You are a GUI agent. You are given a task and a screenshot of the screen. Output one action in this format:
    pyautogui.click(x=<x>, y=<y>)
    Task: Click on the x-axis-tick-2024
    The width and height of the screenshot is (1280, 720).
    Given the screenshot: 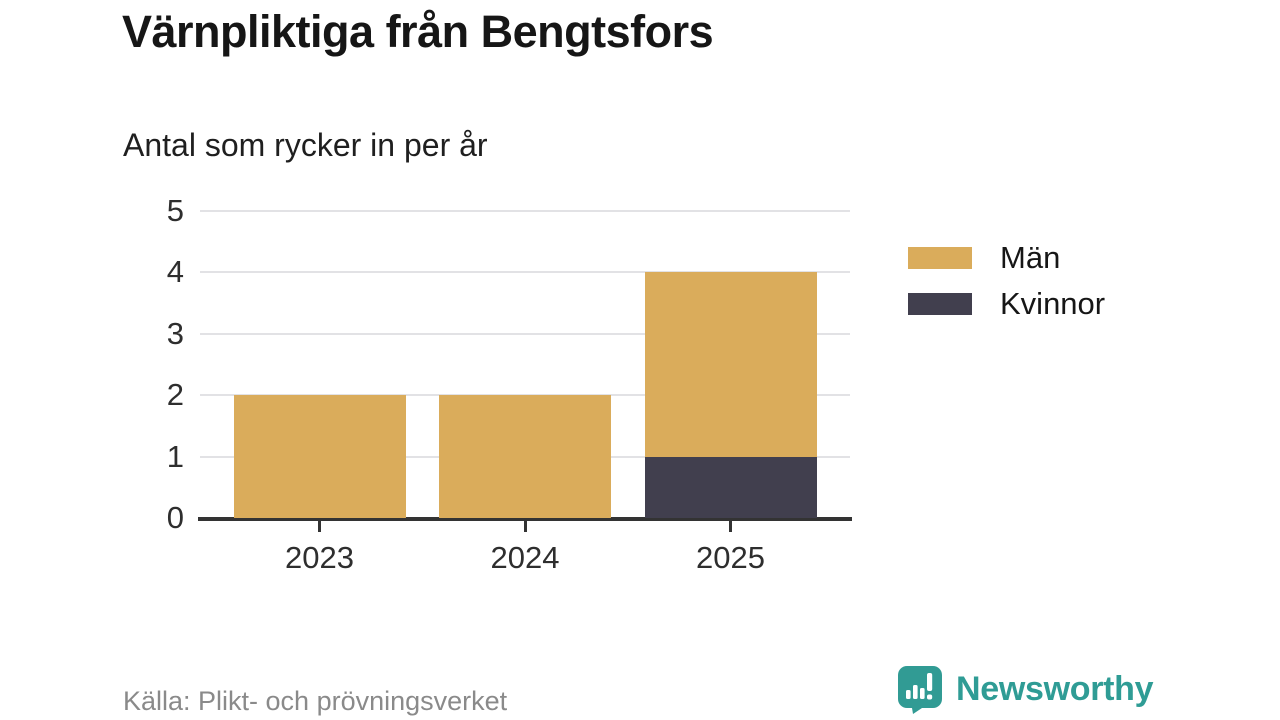 What is the action you would take?
    pyautogui.click(x=525, y=526)
    